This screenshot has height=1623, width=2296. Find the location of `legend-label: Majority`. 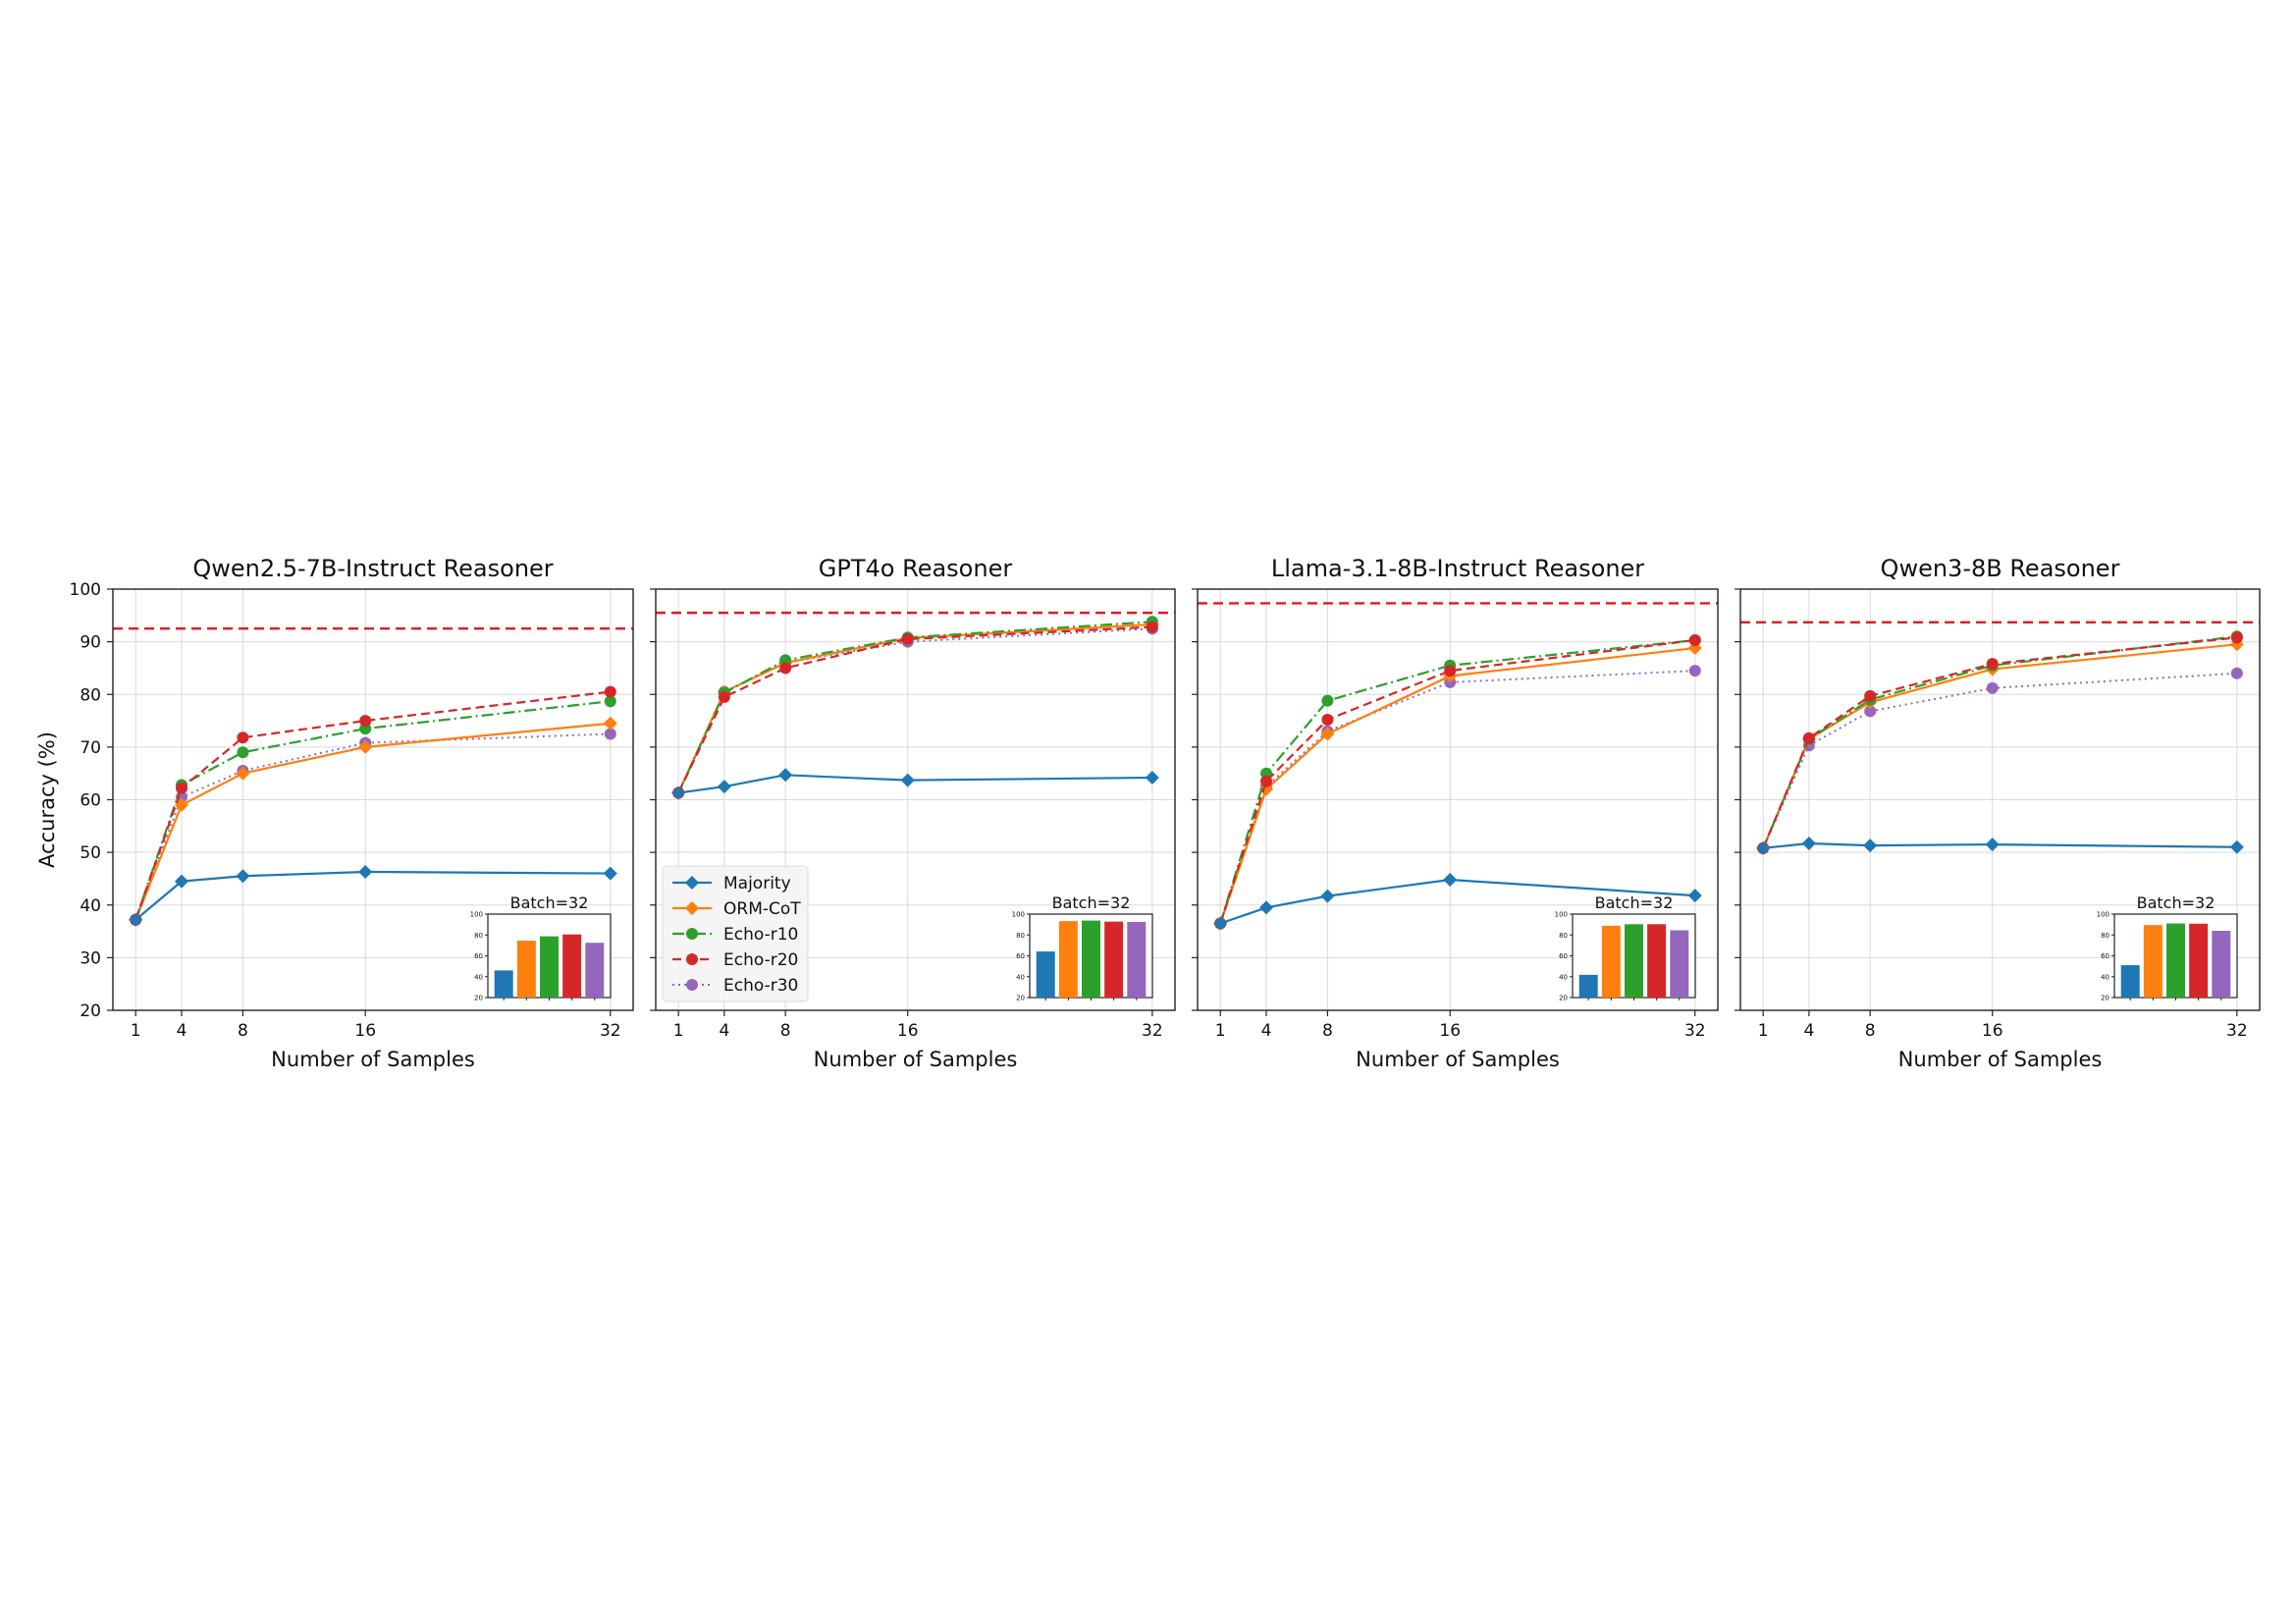

legend-label: Majority is located at coordinates (757, 883).